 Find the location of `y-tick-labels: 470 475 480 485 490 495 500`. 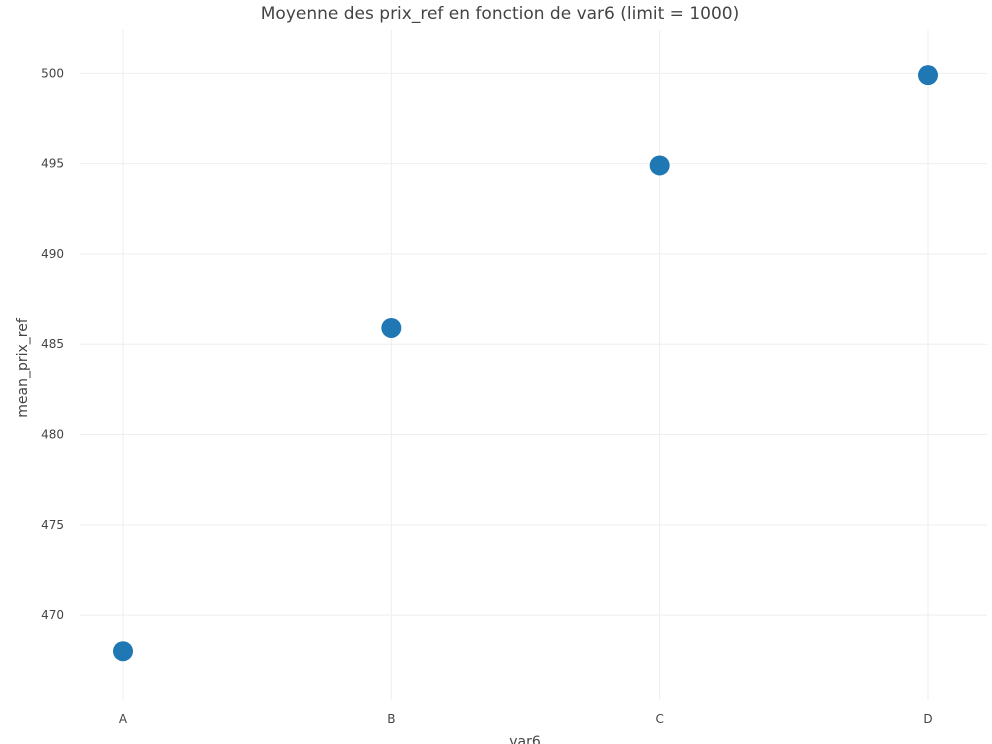

y-tick-labels: 470 475 480 485 490 495 500 is located at coordinates (52, 344).